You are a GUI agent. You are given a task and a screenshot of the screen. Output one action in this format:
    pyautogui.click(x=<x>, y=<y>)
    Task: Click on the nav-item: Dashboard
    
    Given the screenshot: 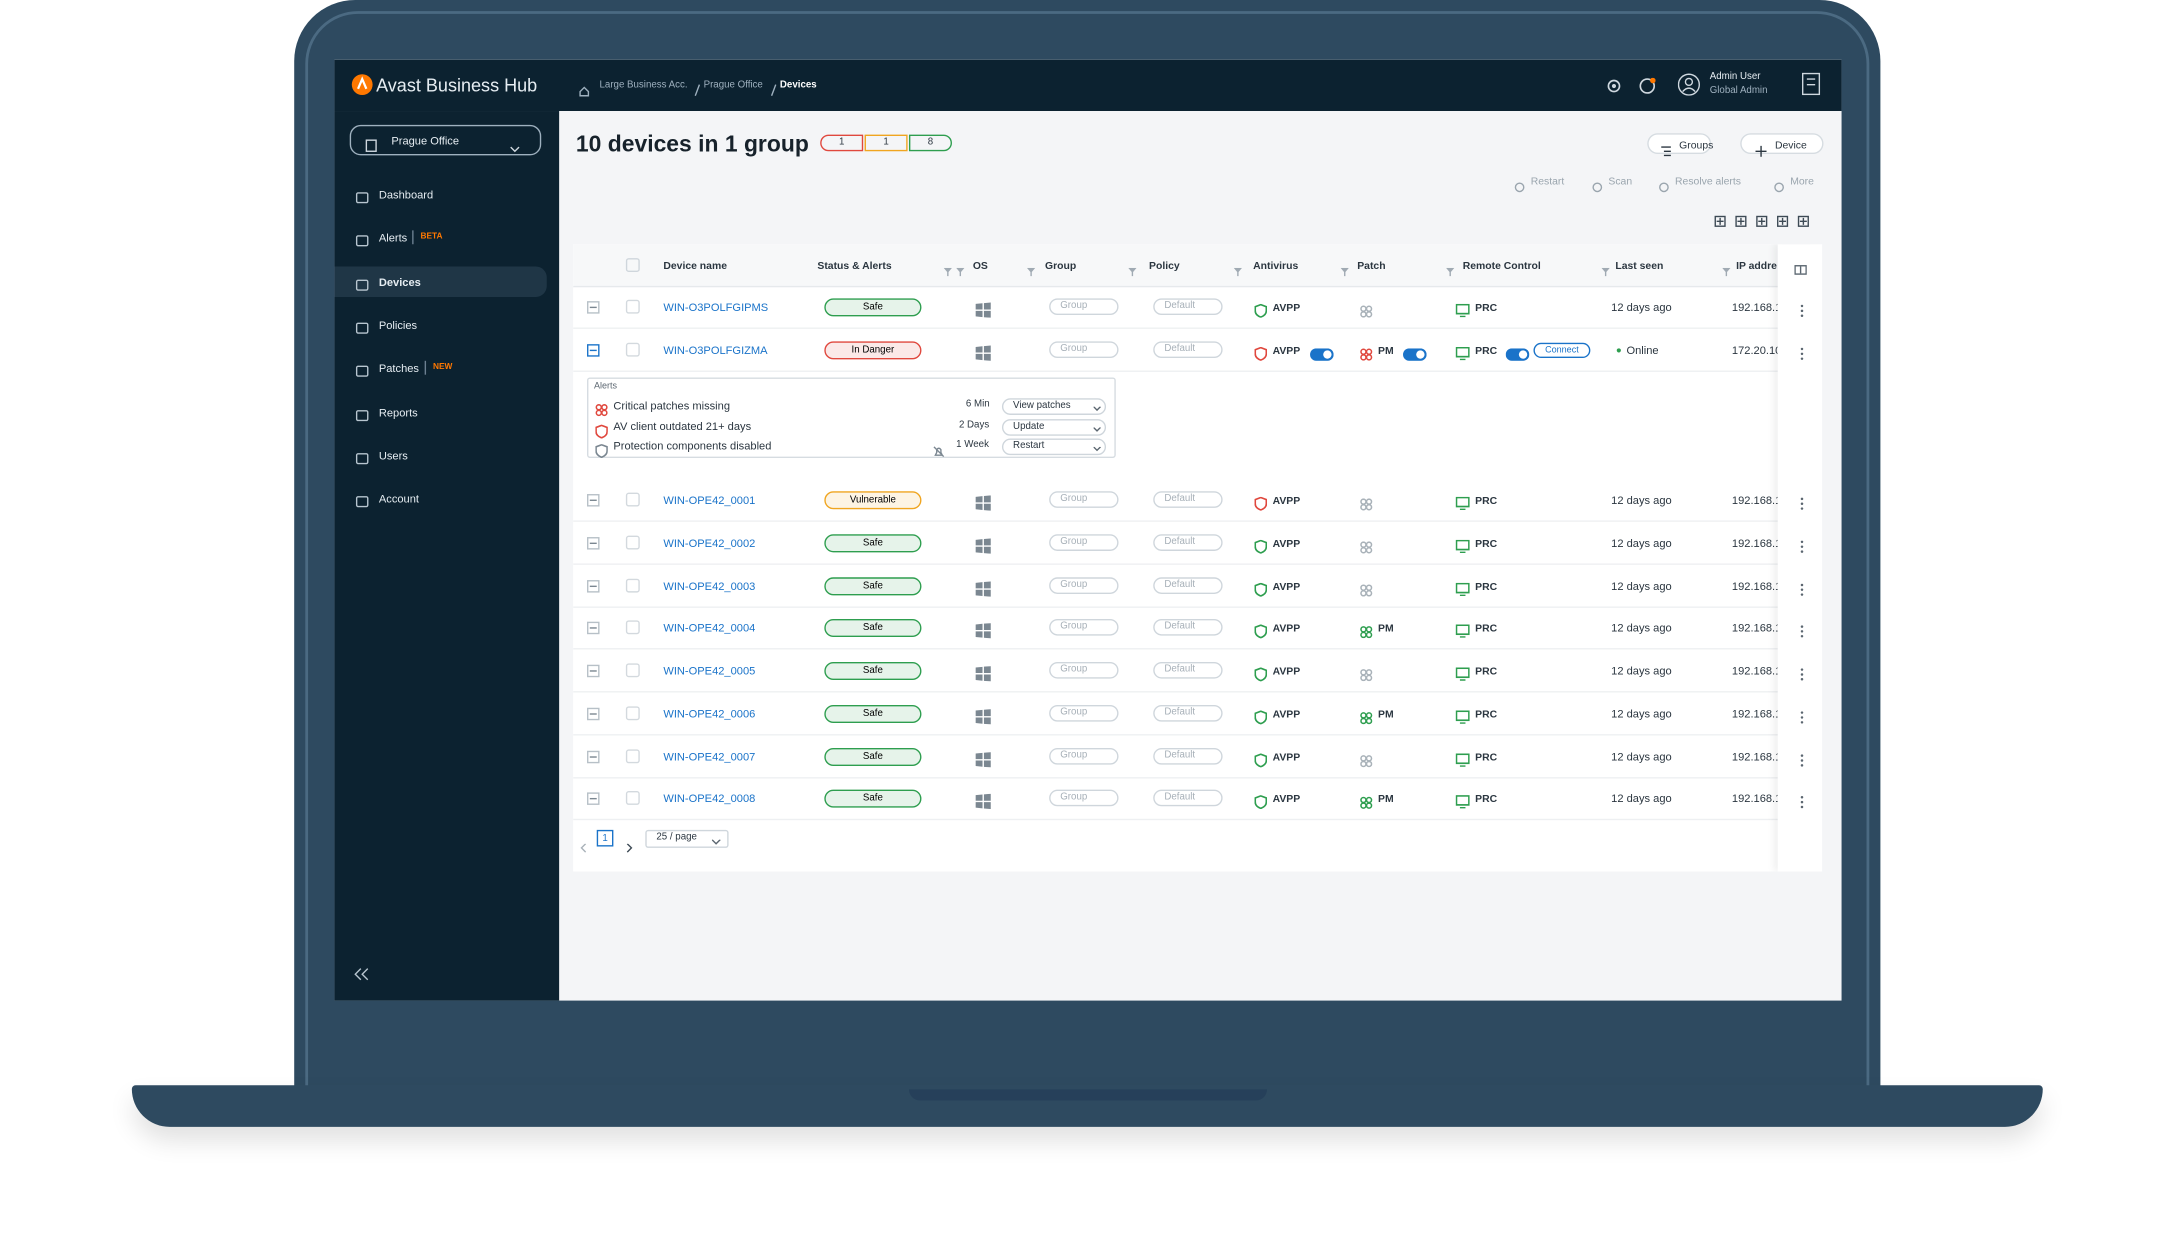 What is the action you would take?
    pyautogui.click(x=406, y=195)
    